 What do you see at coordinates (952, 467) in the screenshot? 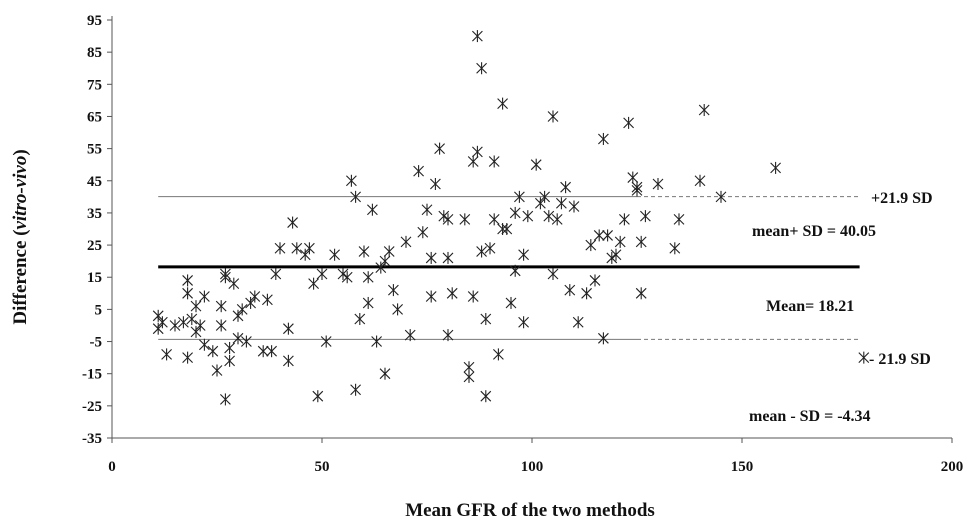
I see `x-tick-label: 200` at bounding box center [952, 467].